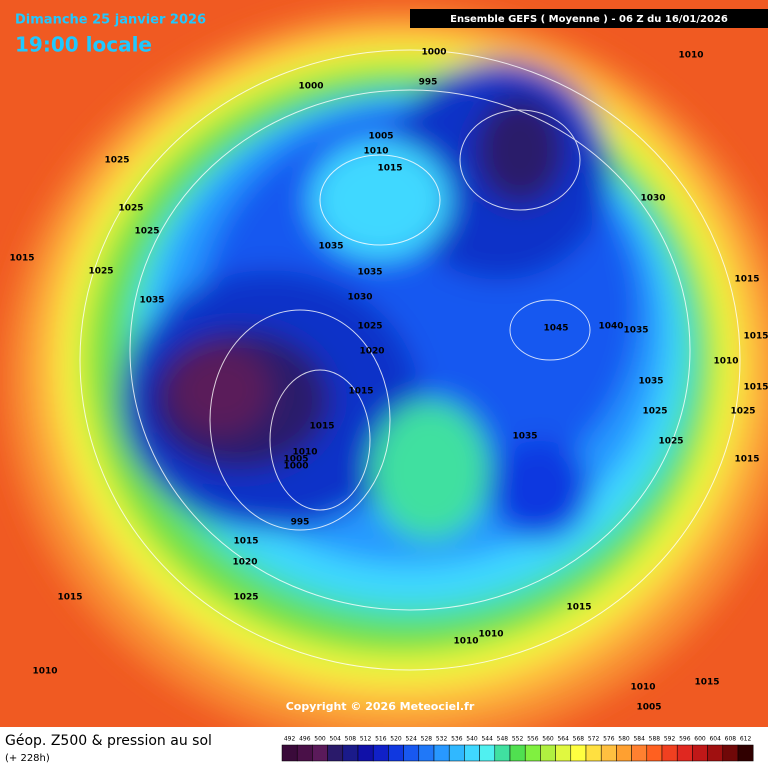 The image size is (768, 772). I want to click on legend-label: 548, so click(503, 739).